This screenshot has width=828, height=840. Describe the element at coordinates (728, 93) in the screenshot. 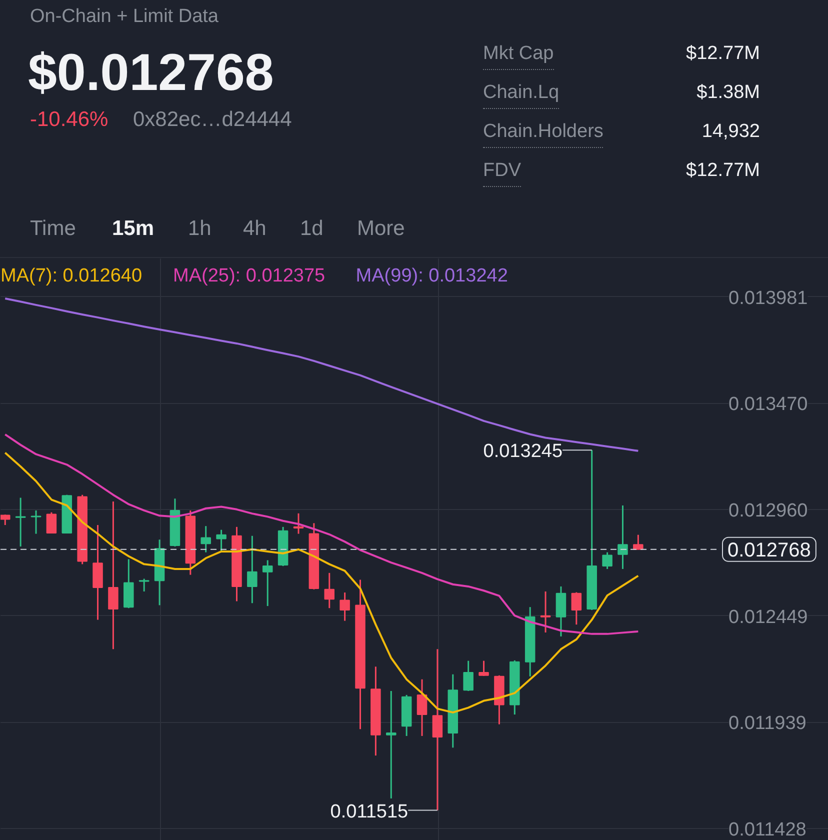

I see `text: $1.38M` at that location.